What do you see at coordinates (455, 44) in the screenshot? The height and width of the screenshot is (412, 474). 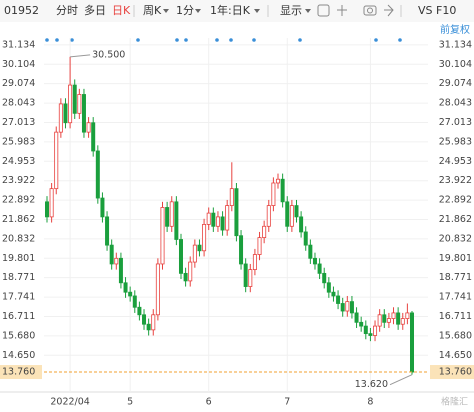 I see `y2-tick-label: 31.134` at bounding box center [455, 44].